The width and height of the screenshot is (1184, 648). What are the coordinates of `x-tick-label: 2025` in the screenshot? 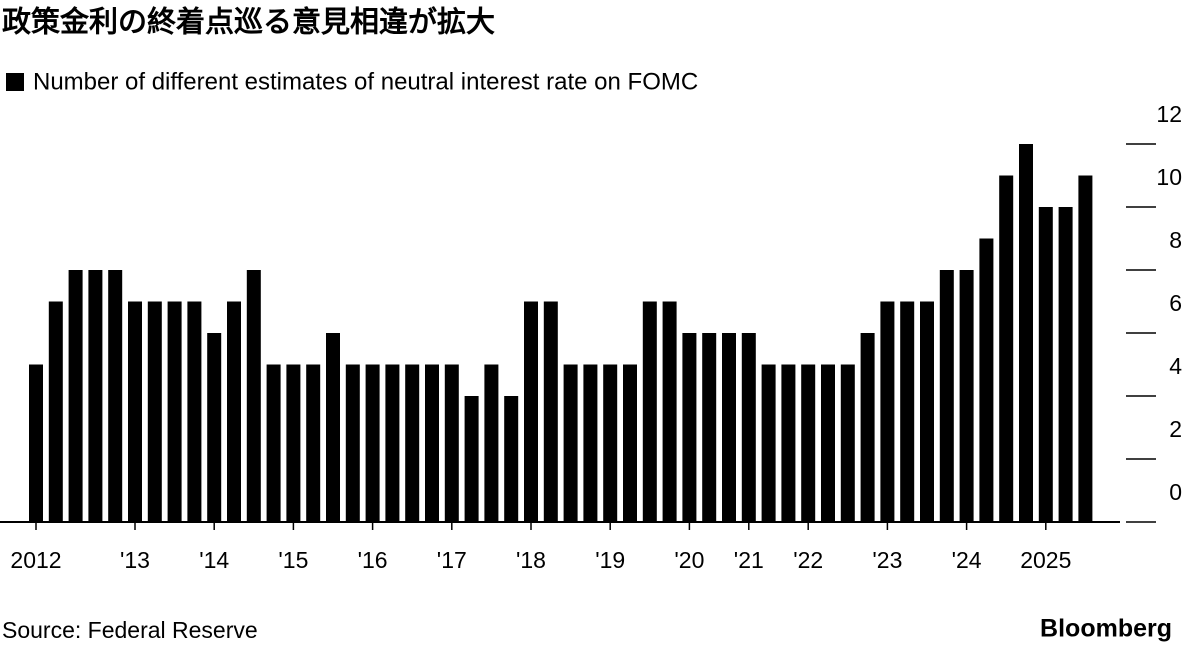 It's located at (1045, 560).